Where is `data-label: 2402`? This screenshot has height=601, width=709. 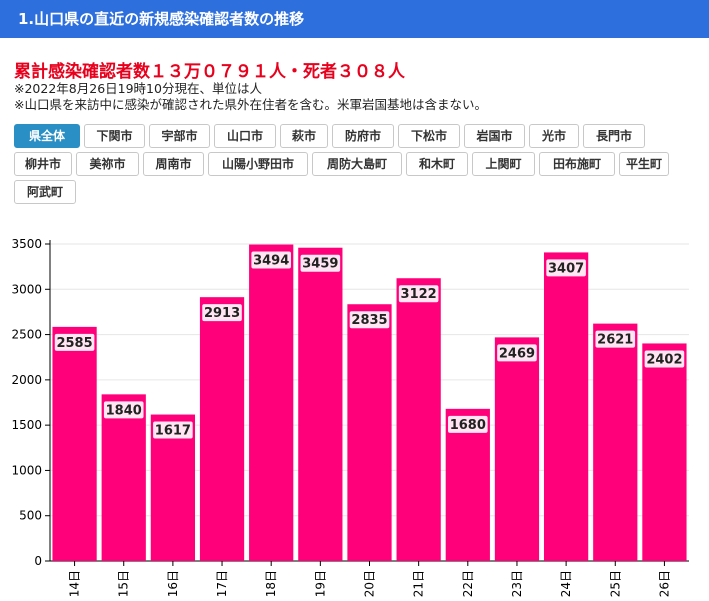 data-label: 2402 is located at coordinates (664, 359).